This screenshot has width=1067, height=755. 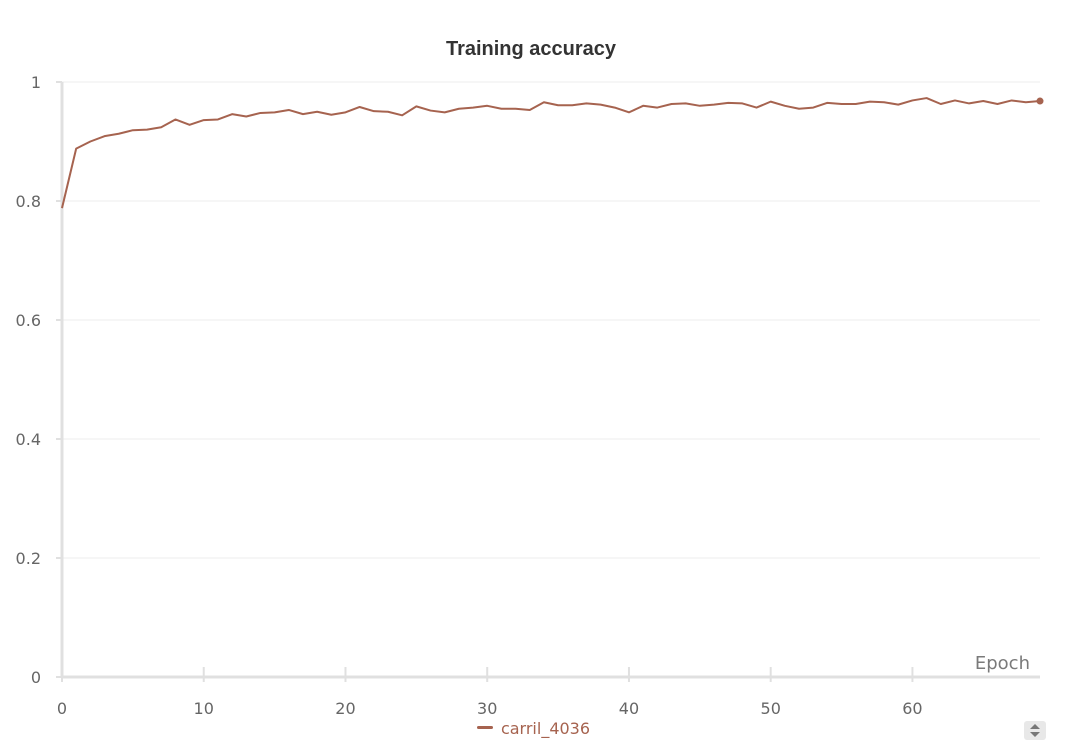 I want to click on legend-swatch, so click(x=484, y=727).